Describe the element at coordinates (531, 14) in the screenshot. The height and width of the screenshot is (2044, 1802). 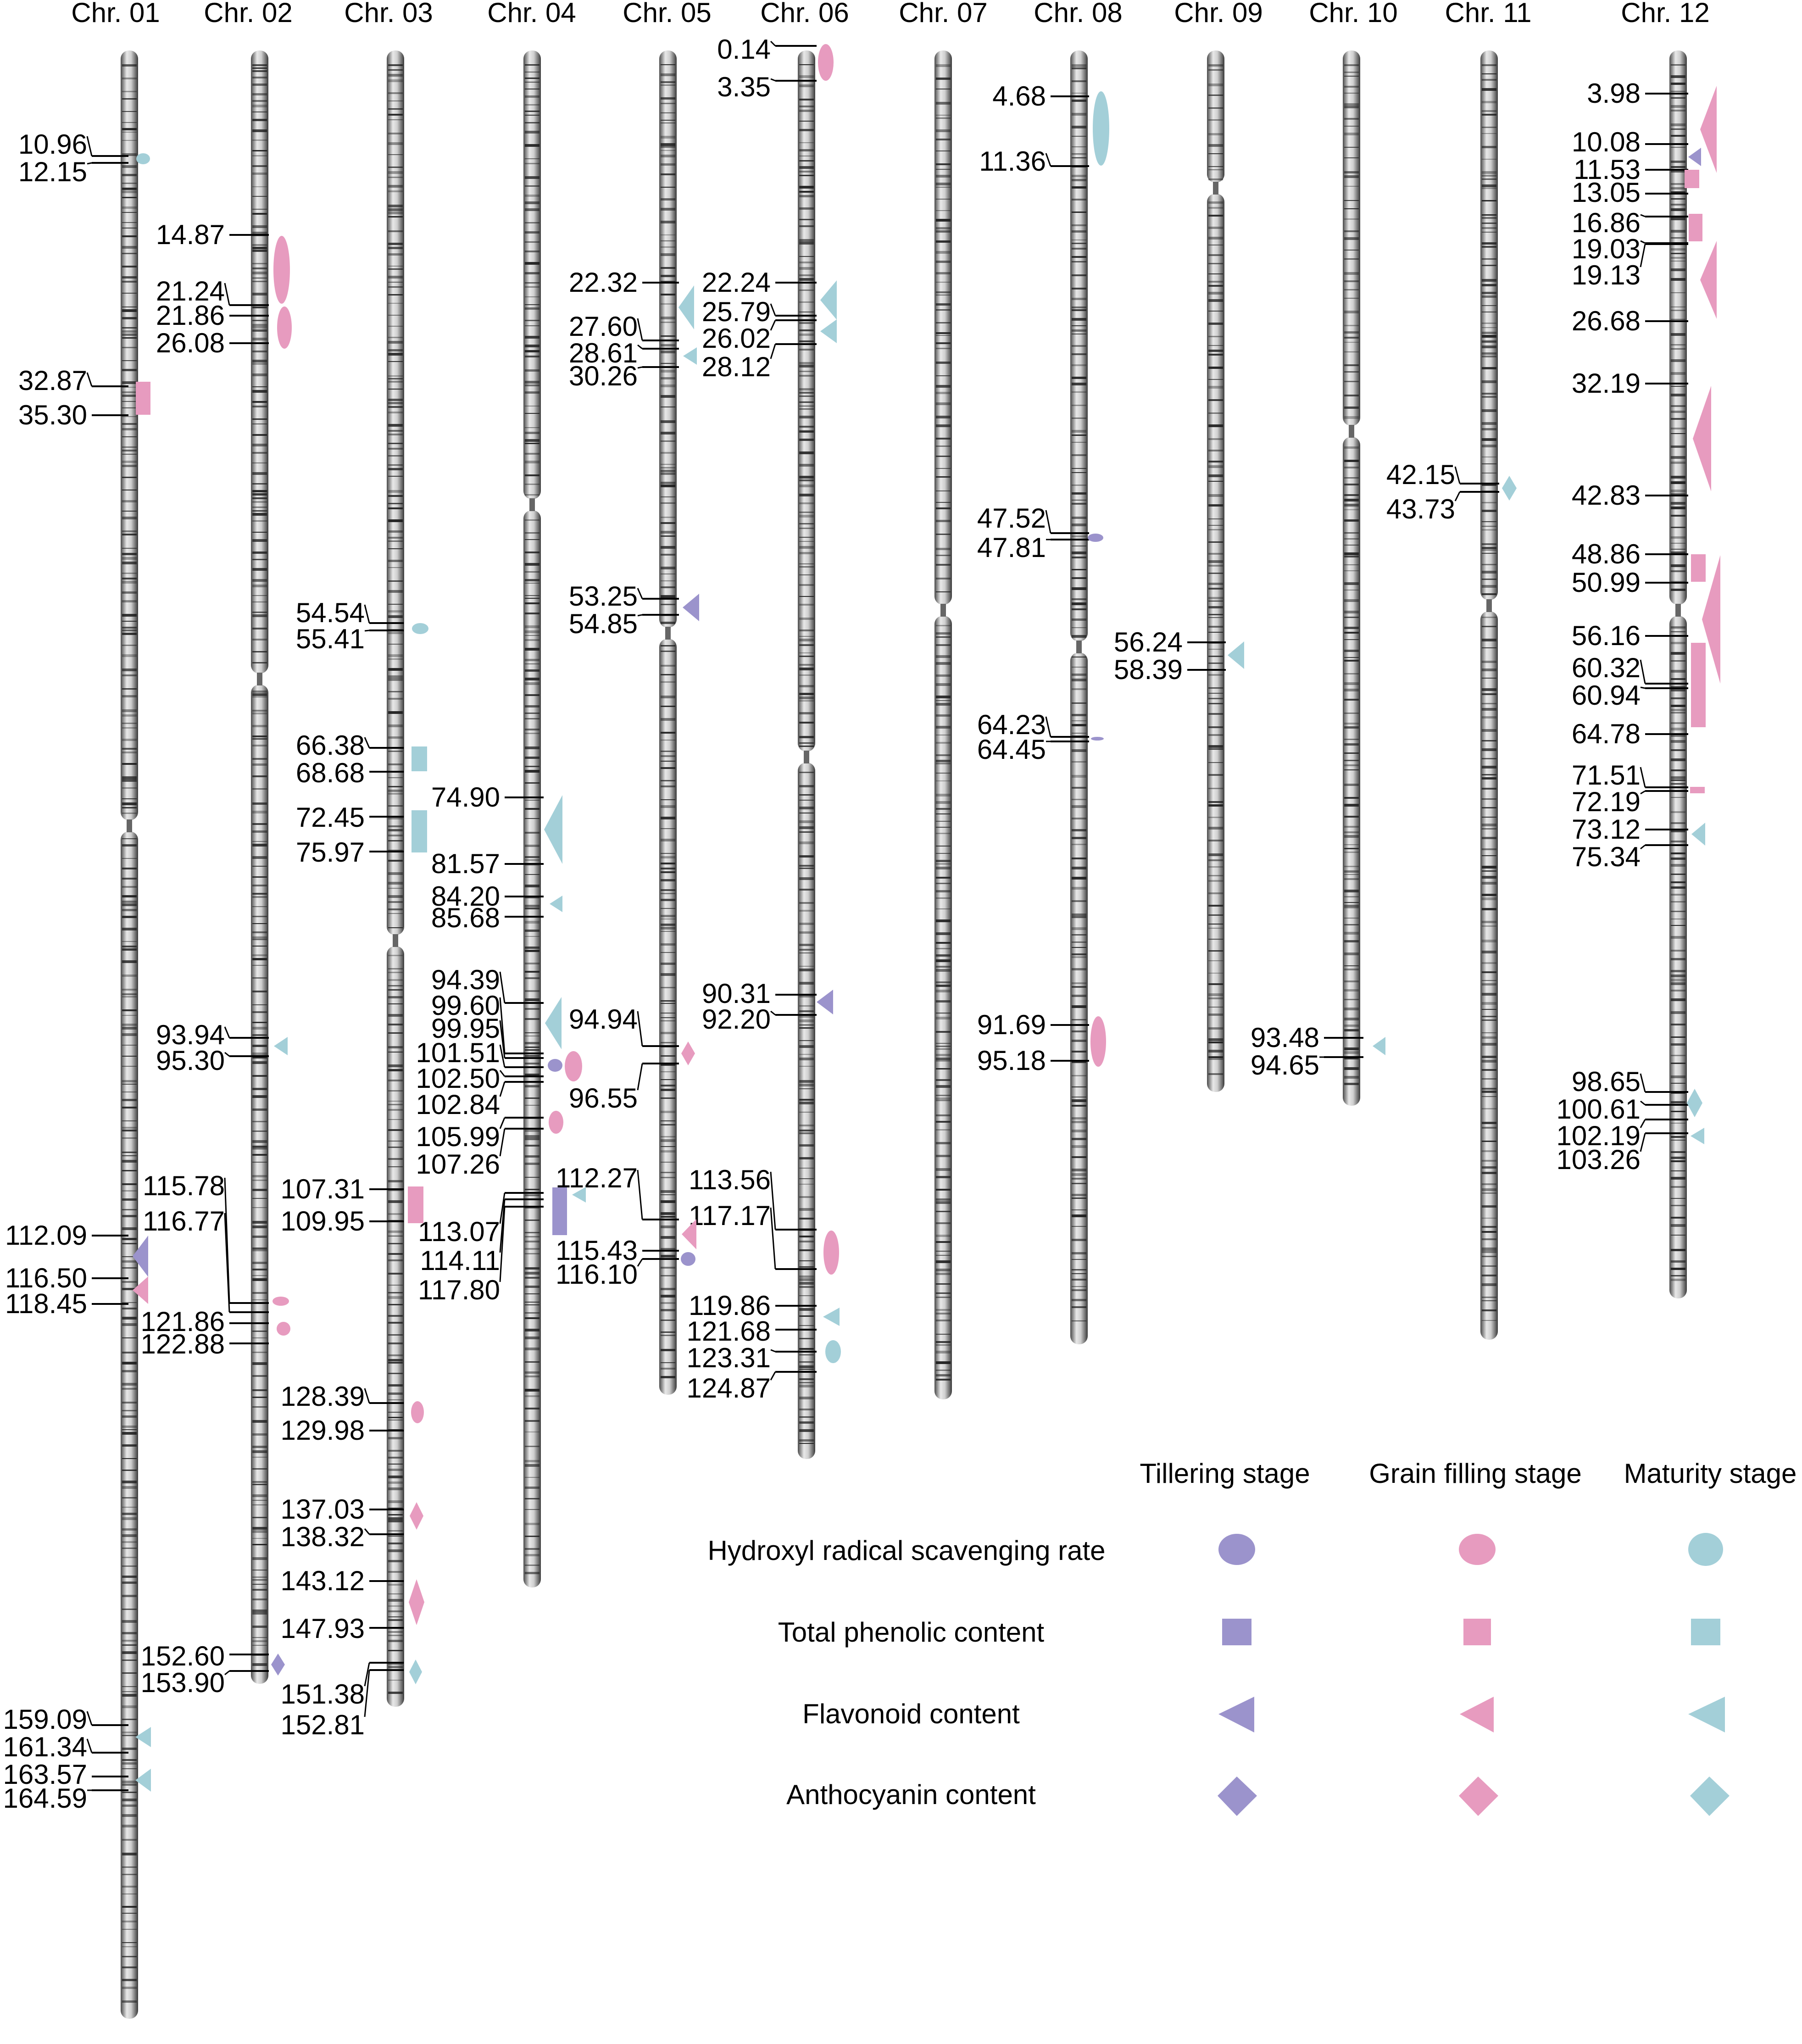
I see `chr-title: Chr. 04` at that location.